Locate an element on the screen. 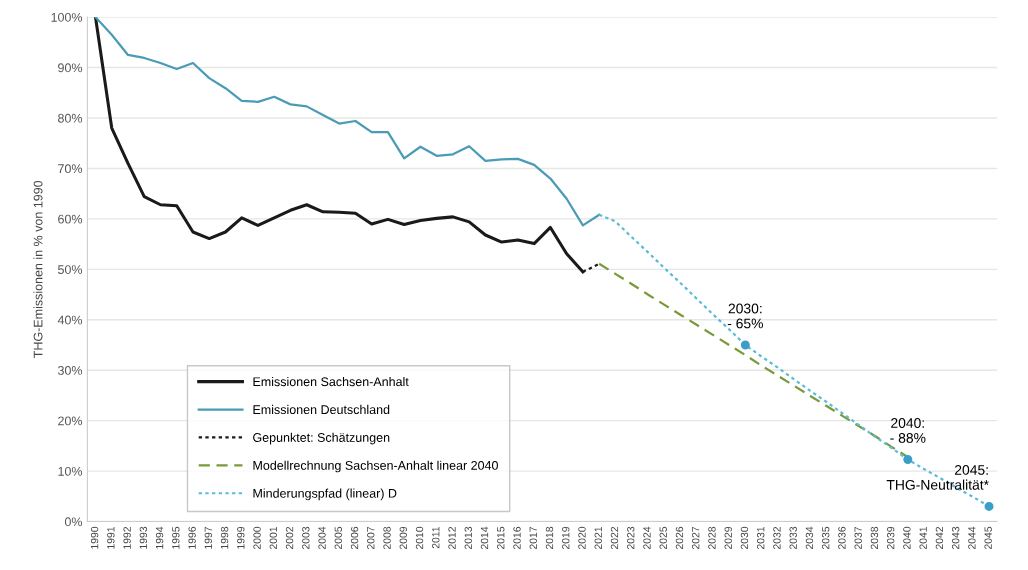 This screenshot has height=570, width=1028. x-tick-label: 1995 is located at coordinates (176, 537).